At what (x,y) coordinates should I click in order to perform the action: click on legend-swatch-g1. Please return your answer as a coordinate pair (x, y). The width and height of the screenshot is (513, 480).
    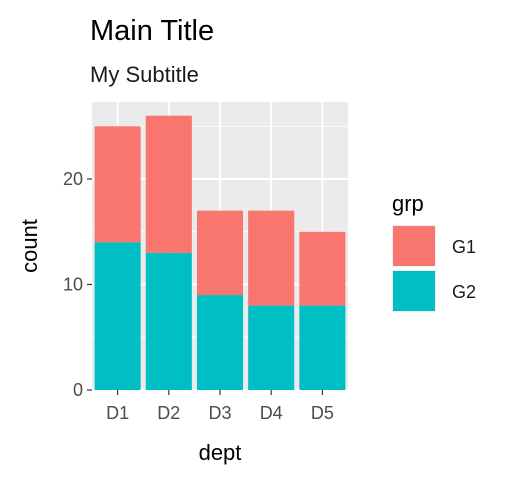
    Looking at the image, I should click on (414, 246).